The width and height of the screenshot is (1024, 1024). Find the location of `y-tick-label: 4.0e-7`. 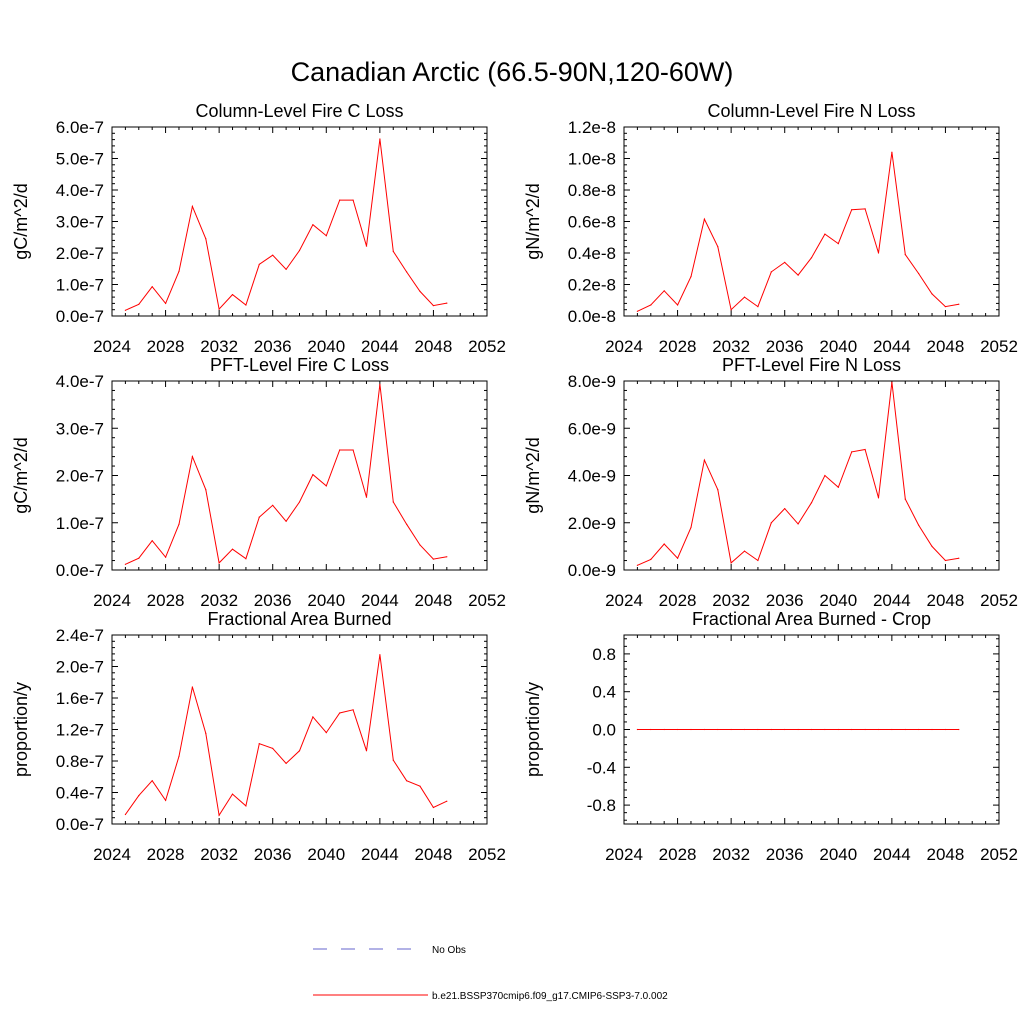

y-tick-label: 4.0e-7 is located at coordinates (80, 381).